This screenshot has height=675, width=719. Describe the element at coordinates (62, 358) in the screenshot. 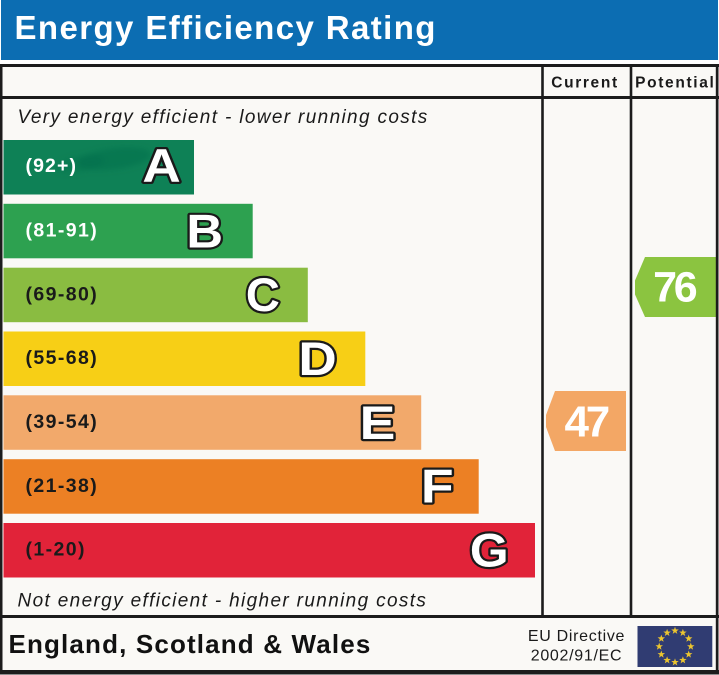

I see `svg-text: (55-68)` at that location.